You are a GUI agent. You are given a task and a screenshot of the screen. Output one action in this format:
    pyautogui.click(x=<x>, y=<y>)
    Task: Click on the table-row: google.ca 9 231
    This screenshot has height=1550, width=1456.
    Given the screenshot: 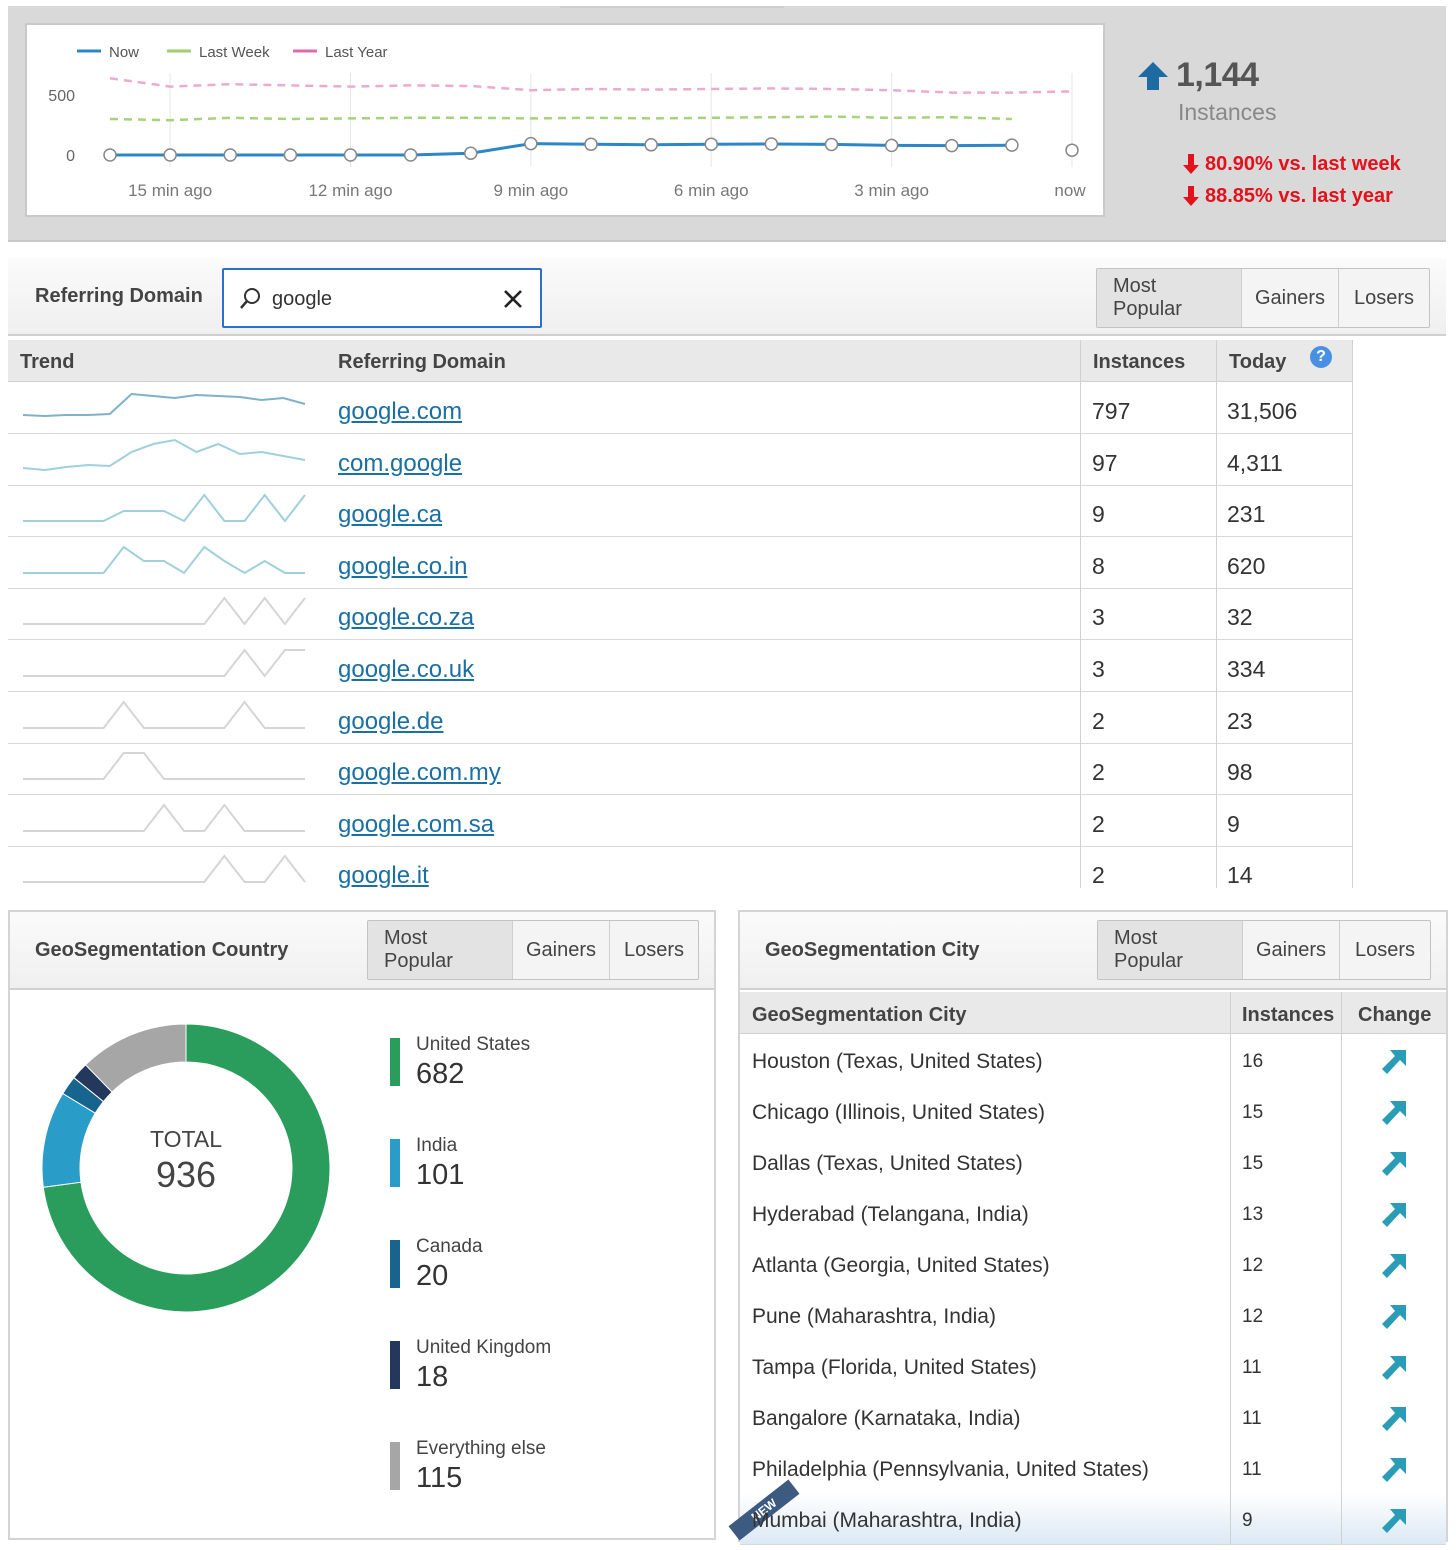 What is the action you would take?
    pyautogui.click(x=680, y=511)
    